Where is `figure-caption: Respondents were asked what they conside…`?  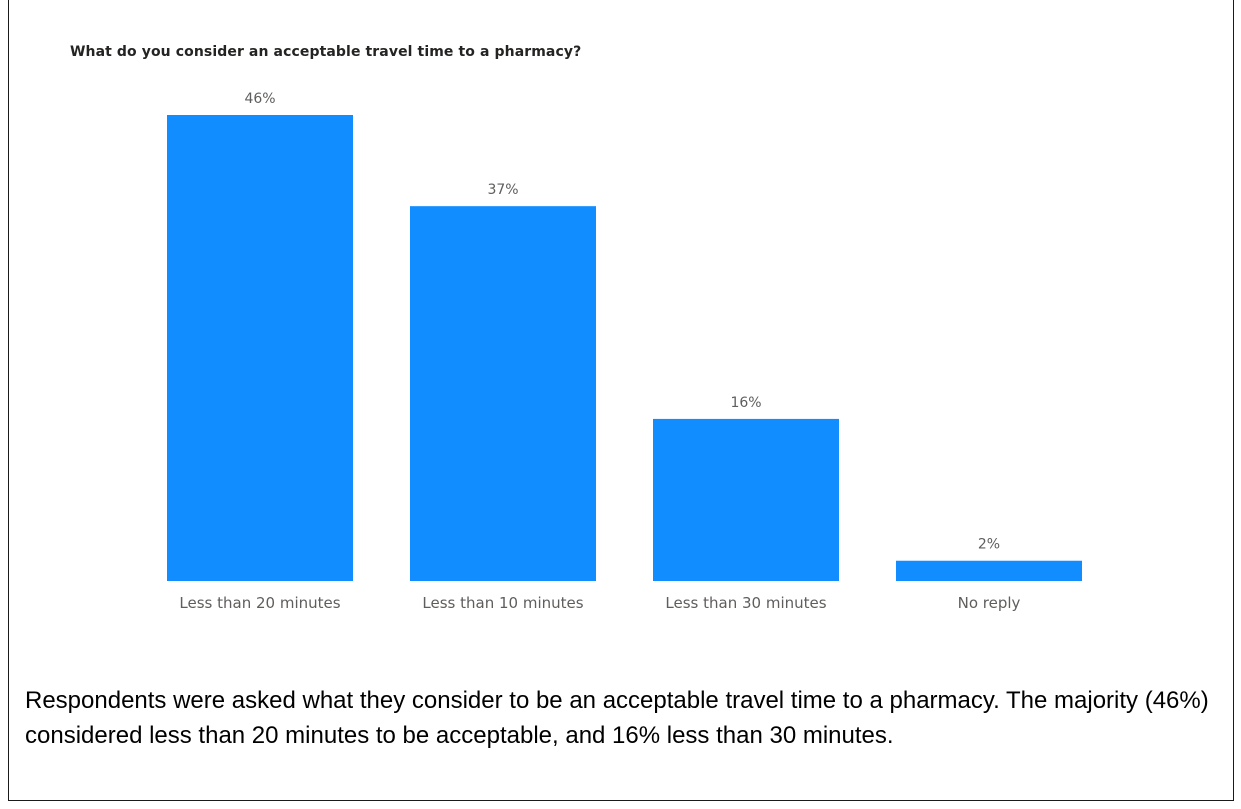 figure-caption: Respondents were asked what they conside… is located at coordinates (617, 718).